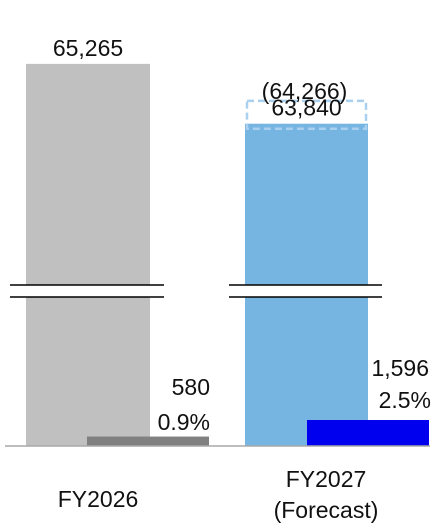  Describe the element at coordinates (326, 479) in the screenshot. I see `category-label-fy2027: FY2027` at that location.